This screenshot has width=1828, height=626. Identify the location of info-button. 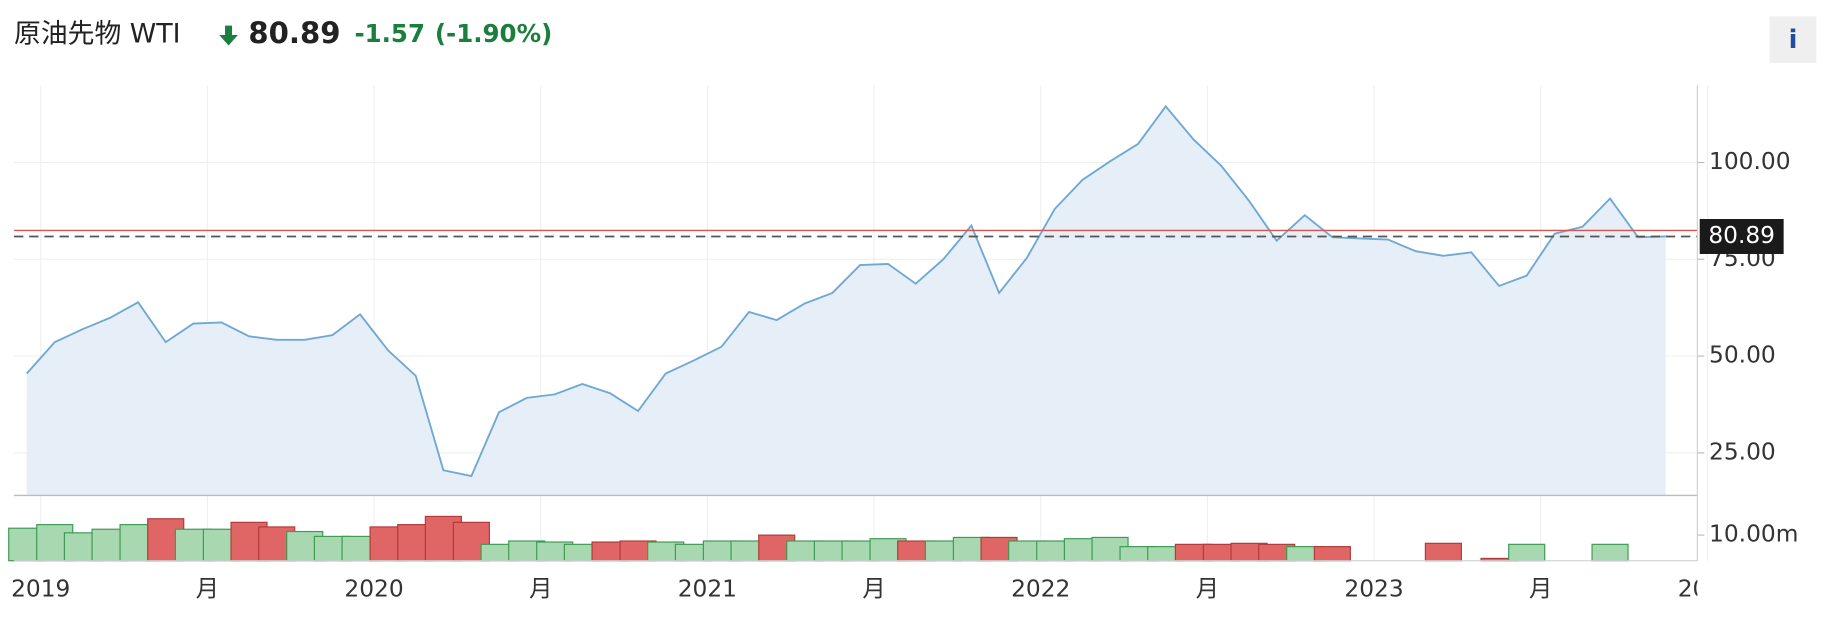
(1793, 39).